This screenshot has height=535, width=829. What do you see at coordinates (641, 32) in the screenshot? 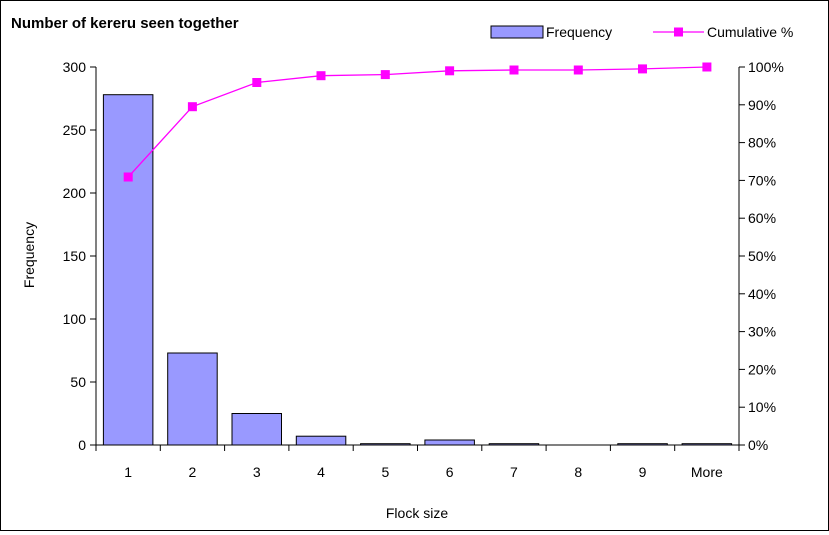
I see `legend: Frequency Cumulative %` at bounding box center [641, 32].